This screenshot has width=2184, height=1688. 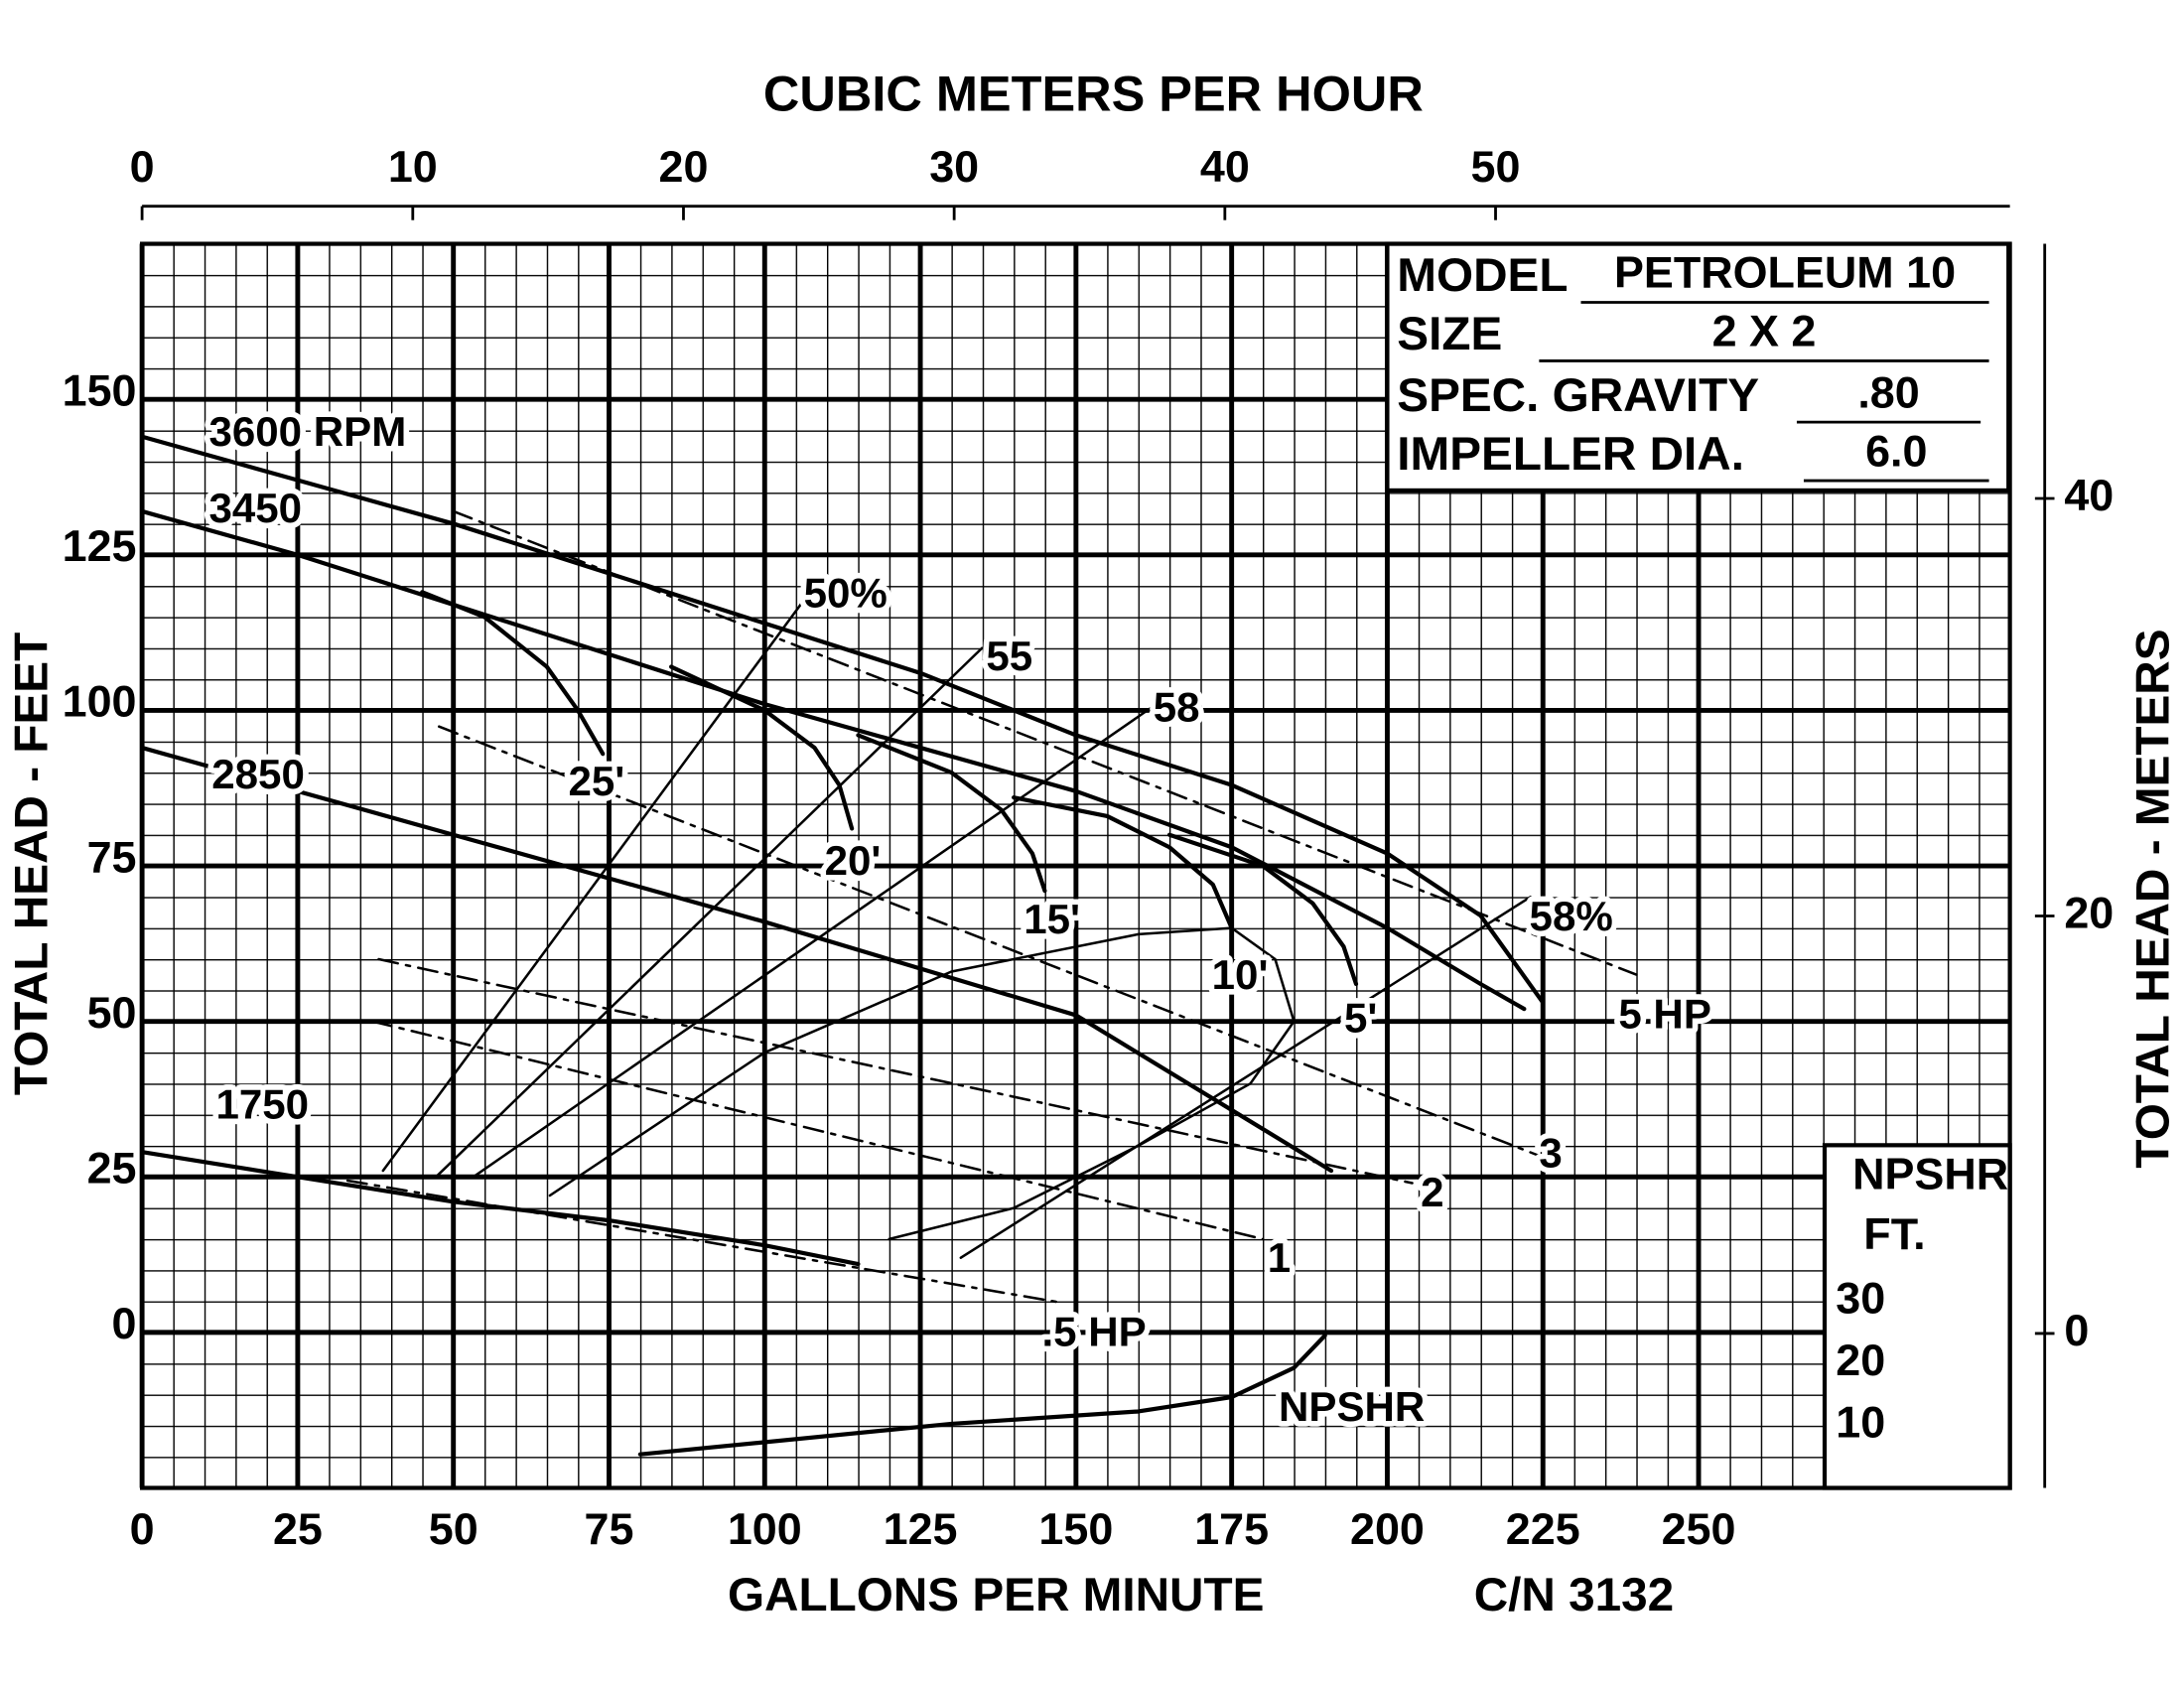 I want to click on info-value: PETROLEUM 10, so click(x=1785, y=272).